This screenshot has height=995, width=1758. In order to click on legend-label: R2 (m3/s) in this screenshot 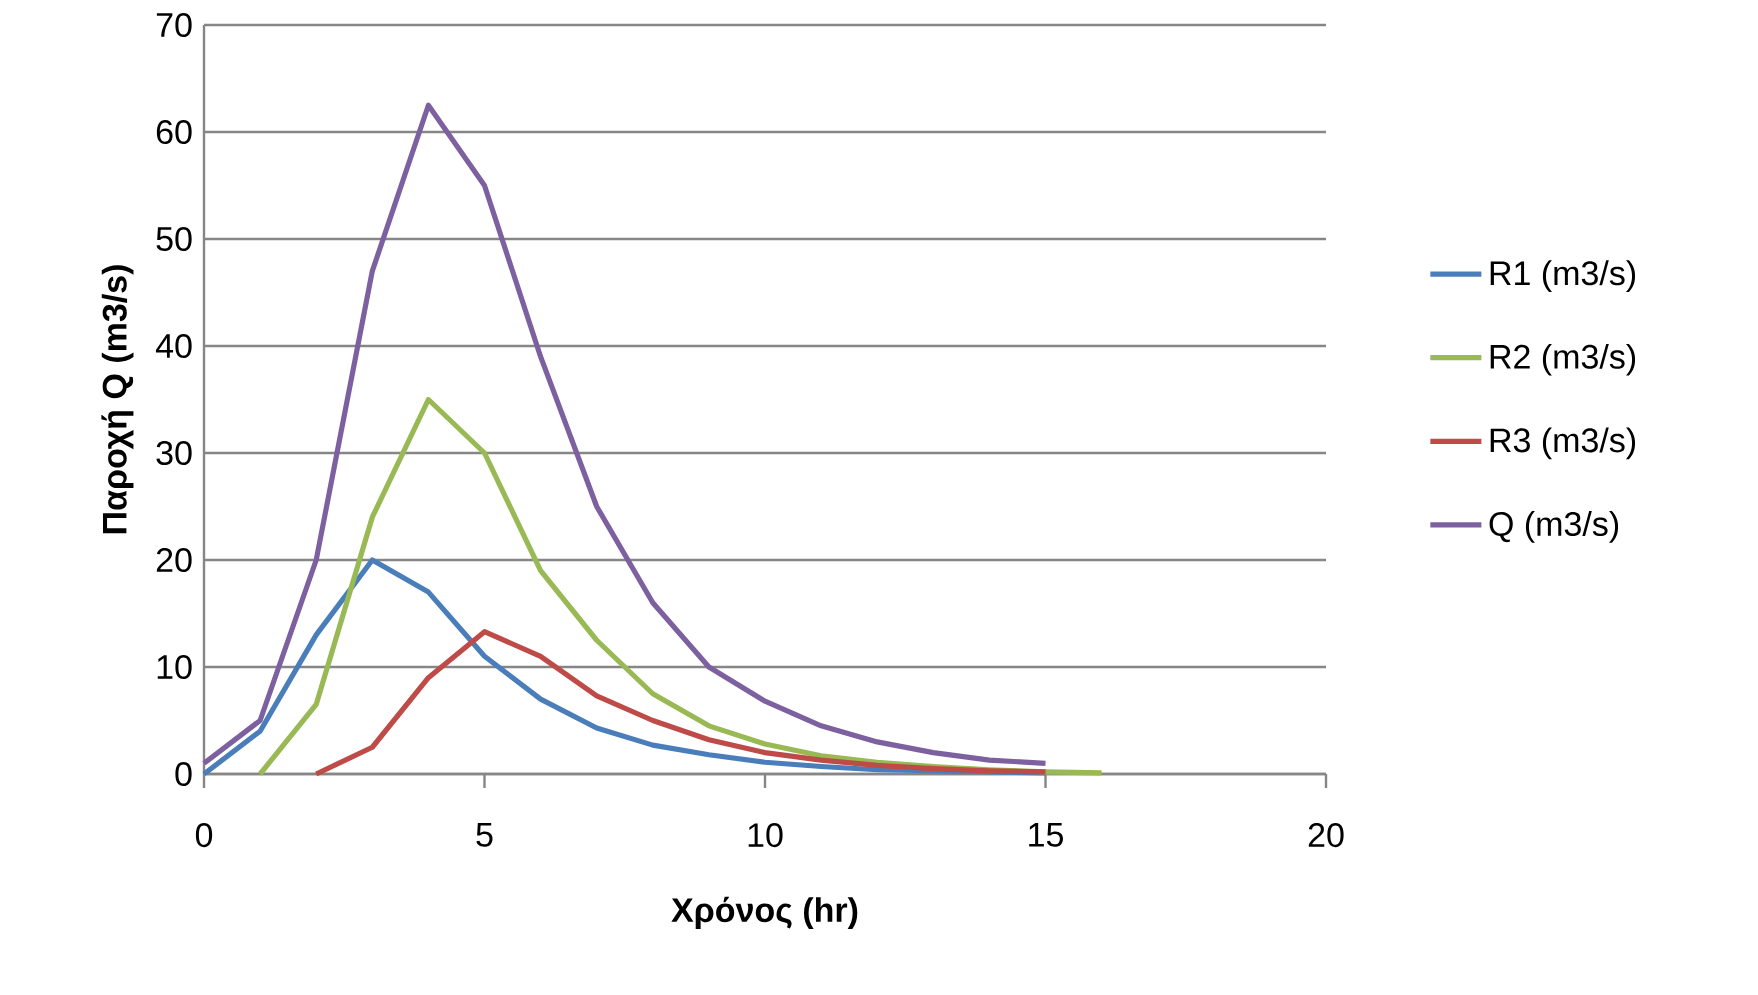, I will do `click(1563, 359)`.